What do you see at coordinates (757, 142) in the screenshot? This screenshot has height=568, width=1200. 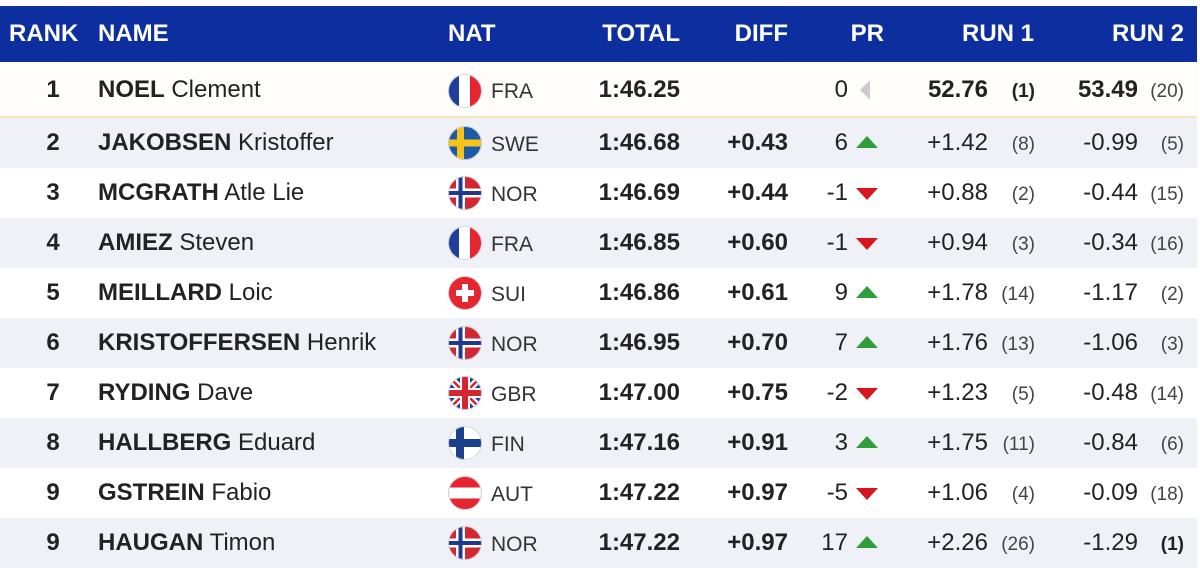 I see `time-diff: +0.43` at bounding box center [757, 142].